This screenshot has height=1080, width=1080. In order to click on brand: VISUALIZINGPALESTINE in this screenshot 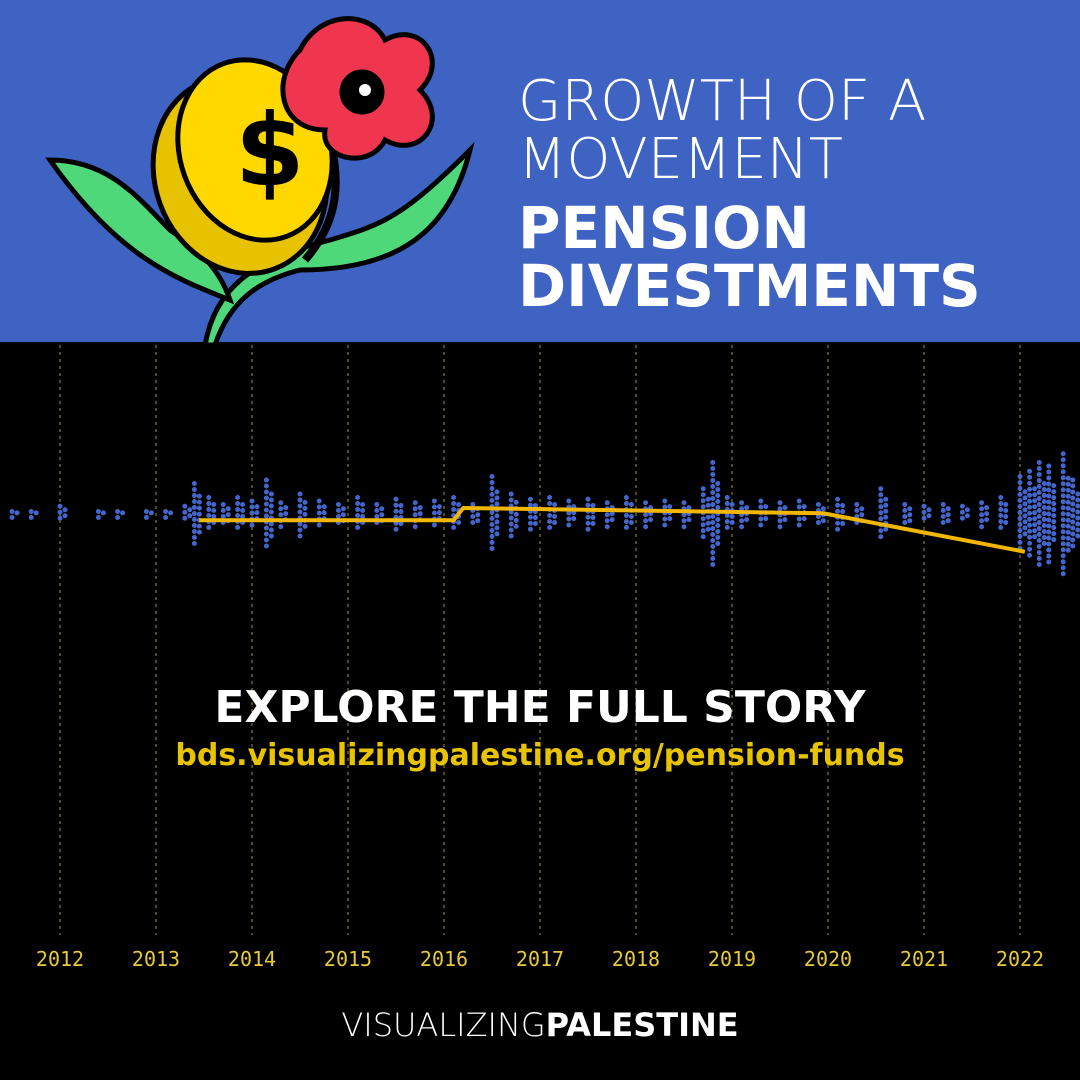, I will do `click(539, 1025)`.